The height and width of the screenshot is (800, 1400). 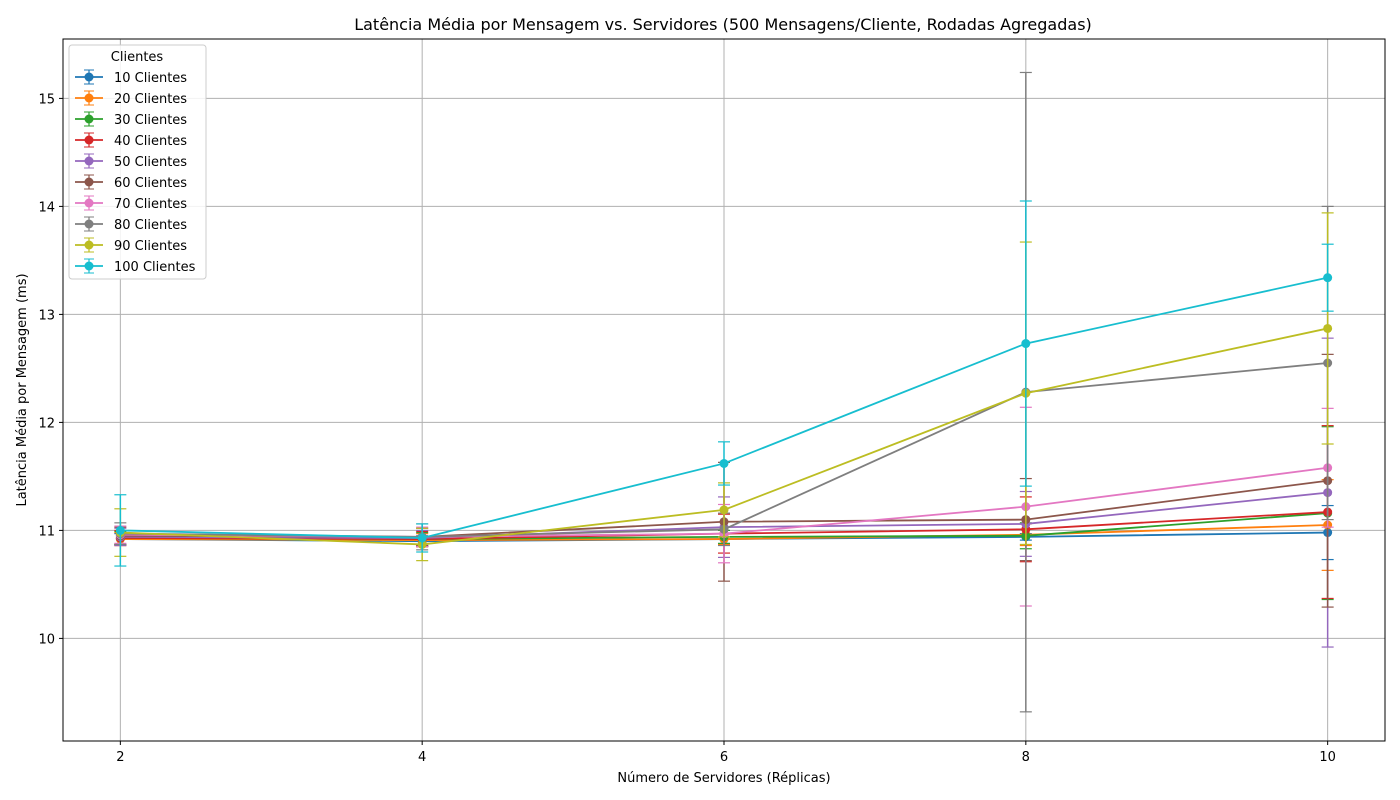 What do you see at coordinates (46, 531) in the screenshot?
I see `y-tick-label: 11` at bounding box center [46, 531].